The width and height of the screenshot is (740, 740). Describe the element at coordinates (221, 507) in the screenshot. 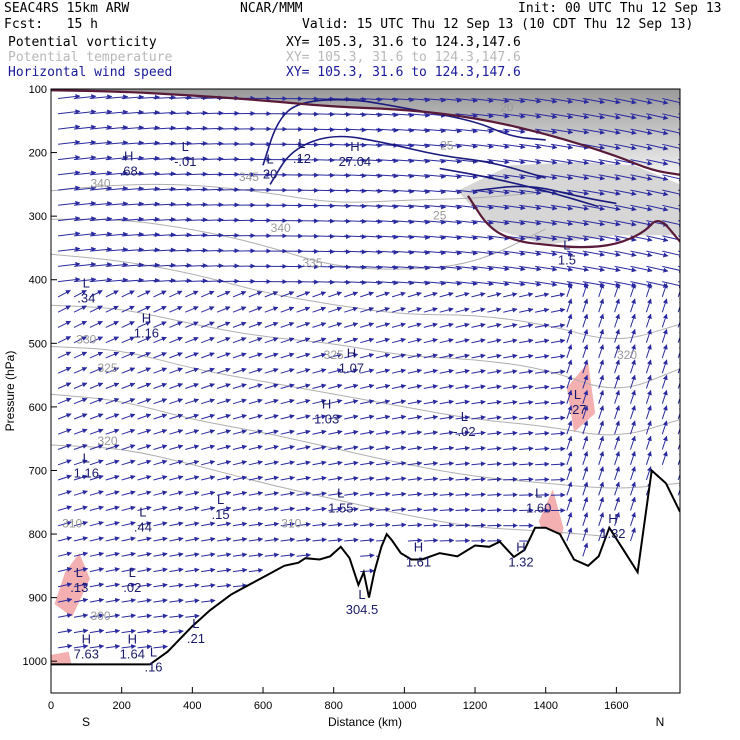

I see `extremum-label: L.15` at that location.